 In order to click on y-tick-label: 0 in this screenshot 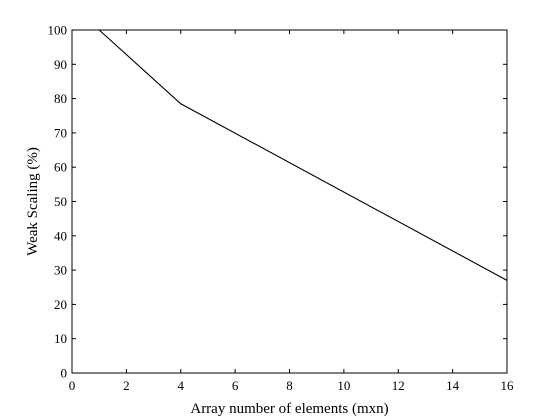, I will do `click(64, 373)`.